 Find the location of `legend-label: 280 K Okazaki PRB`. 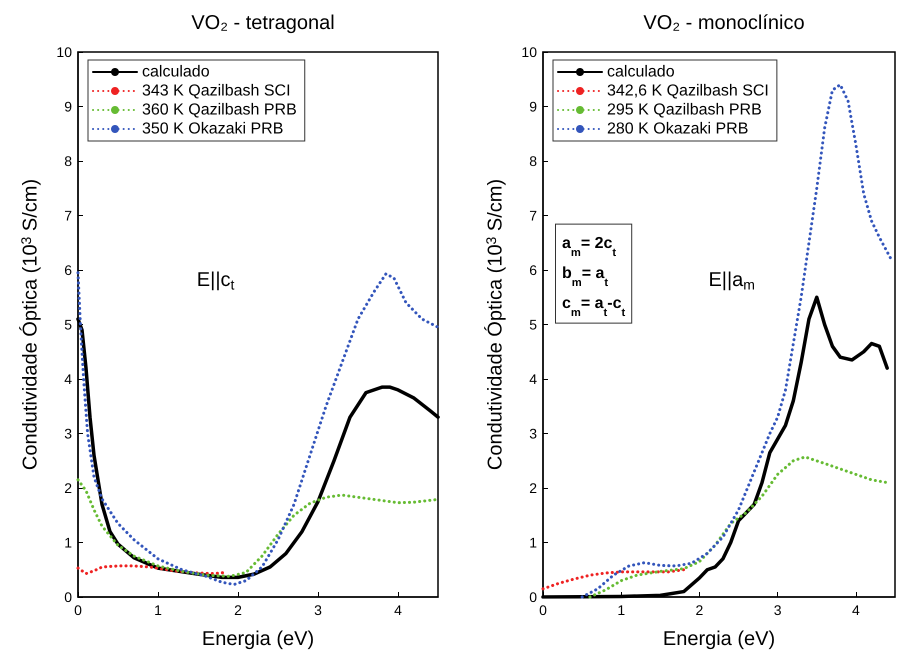

legend-label: 280 K Okazaki PRB is located at coordinates (677, 129).